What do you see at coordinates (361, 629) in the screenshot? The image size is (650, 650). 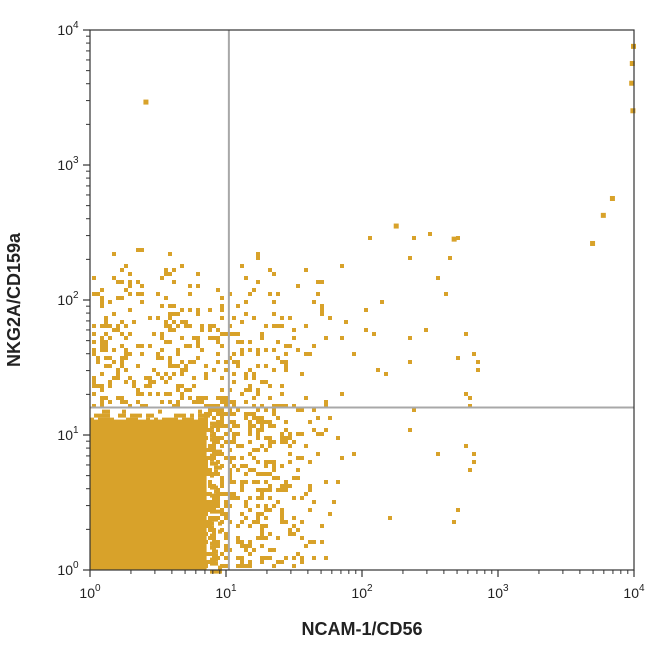 I see `x-axis-title: NCAM-1/CD56` at bounding box center [361, 629].